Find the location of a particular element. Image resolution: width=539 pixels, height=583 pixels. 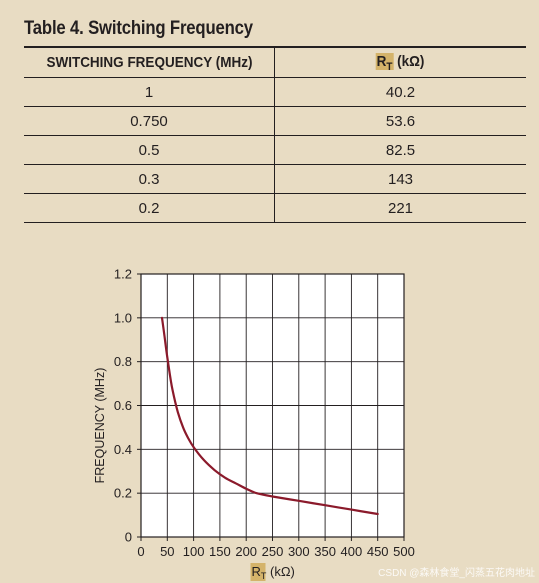

table-row: 0.750 53.6 is located at coordinates (275, 121).